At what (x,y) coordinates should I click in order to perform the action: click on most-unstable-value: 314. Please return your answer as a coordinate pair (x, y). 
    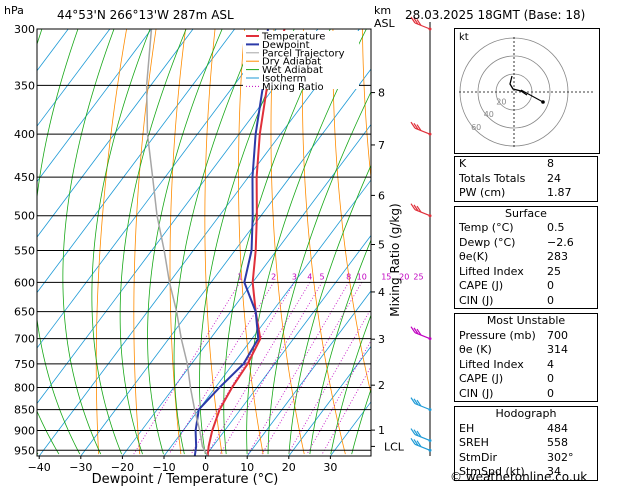
    Looking at the image, I should click on (557, 349).